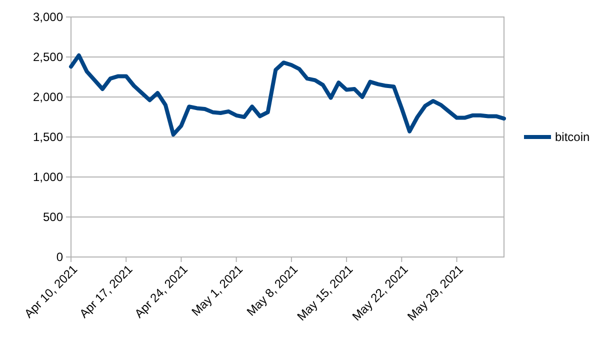 Image resolution: width=605 pixels, height=340 pixels. What do you see at coordinates (572, 137) in the screenshot?
I see `legend-label: bitcoin` at bounding box center [572, 137].